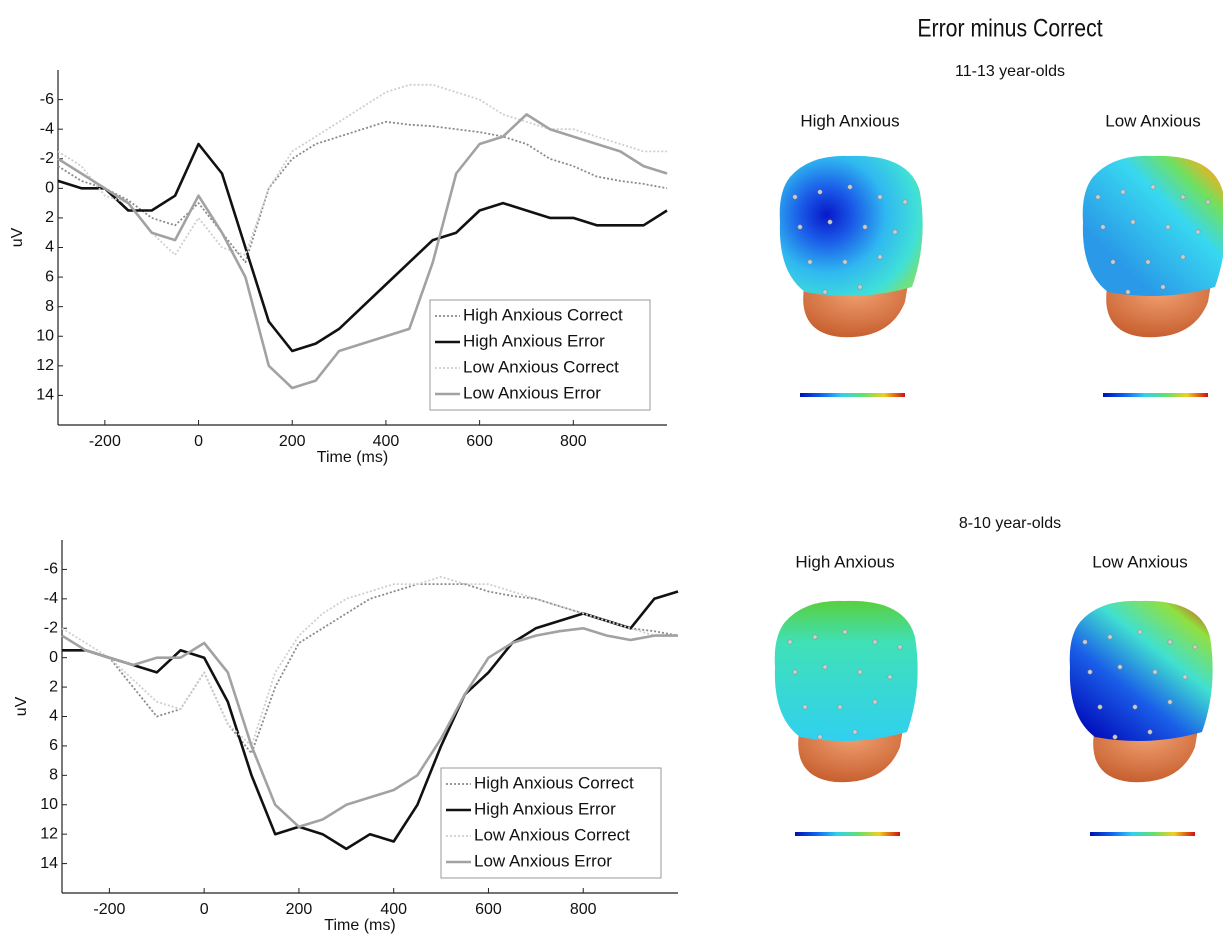 This screenshot has width=1223, height=940. I want to click on legend-label: Low Anxious Error, so click(543, 860).